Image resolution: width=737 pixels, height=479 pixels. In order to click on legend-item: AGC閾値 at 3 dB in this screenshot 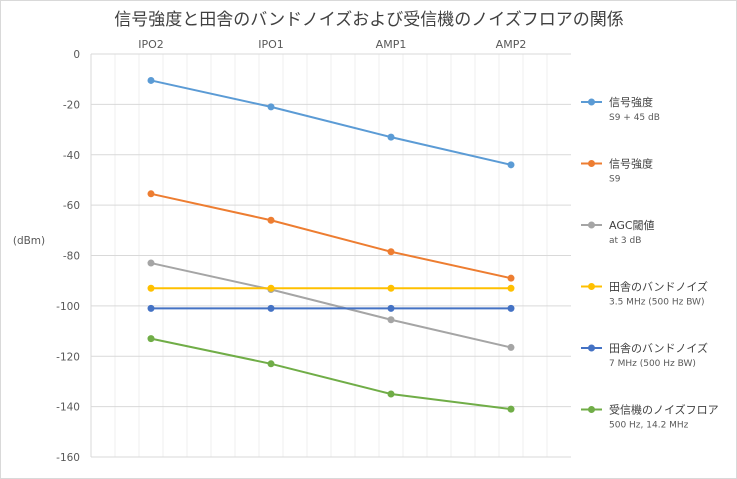, I will do `click(618, 232)`.